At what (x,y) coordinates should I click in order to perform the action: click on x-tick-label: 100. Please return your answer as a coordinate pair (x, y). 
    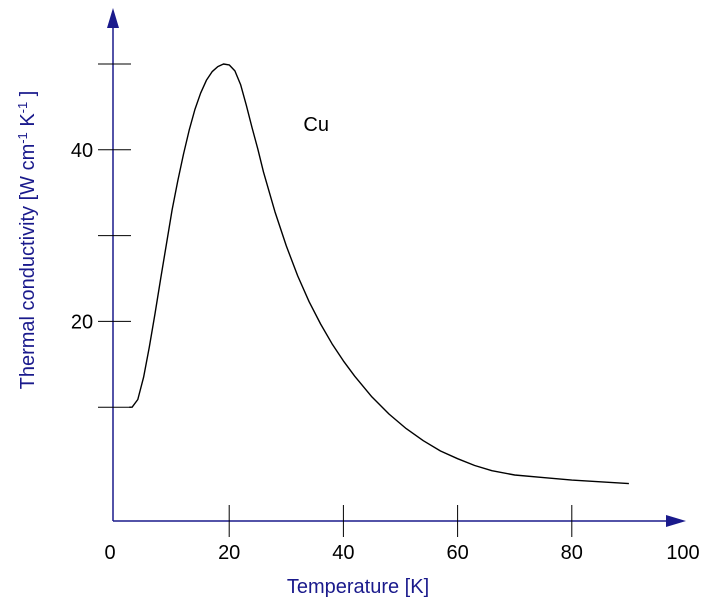
    Looking at the image, I should click on (682, 553).